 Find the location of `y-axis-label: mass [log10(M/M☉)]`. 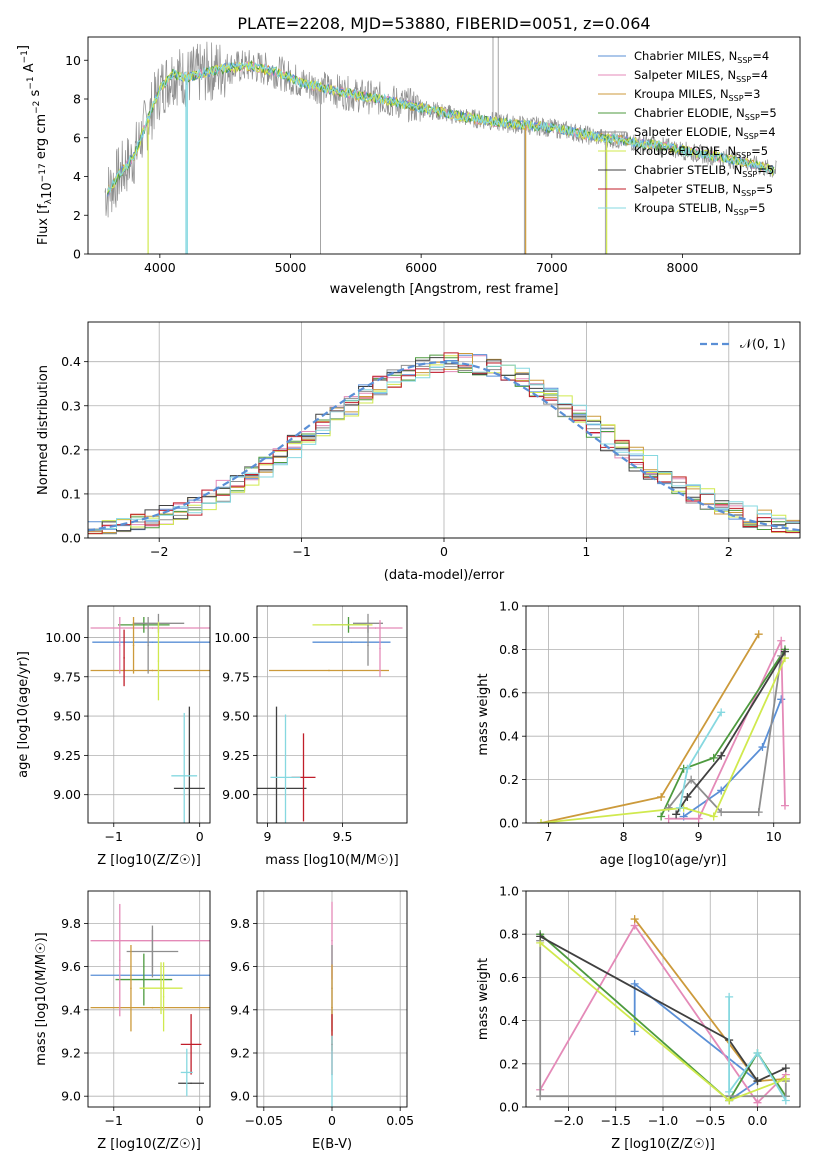

y-axis-label: mass [log10(M/M☉)] is located at coordinates (41, 998).